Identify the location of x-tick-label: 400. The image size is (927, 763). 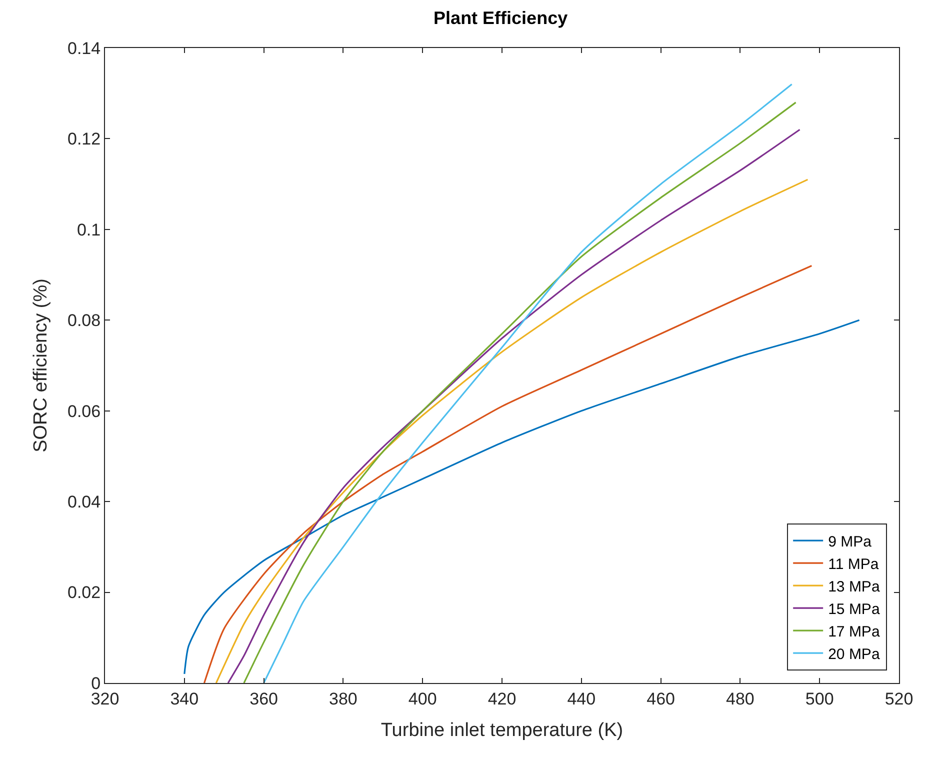
(422, 698).